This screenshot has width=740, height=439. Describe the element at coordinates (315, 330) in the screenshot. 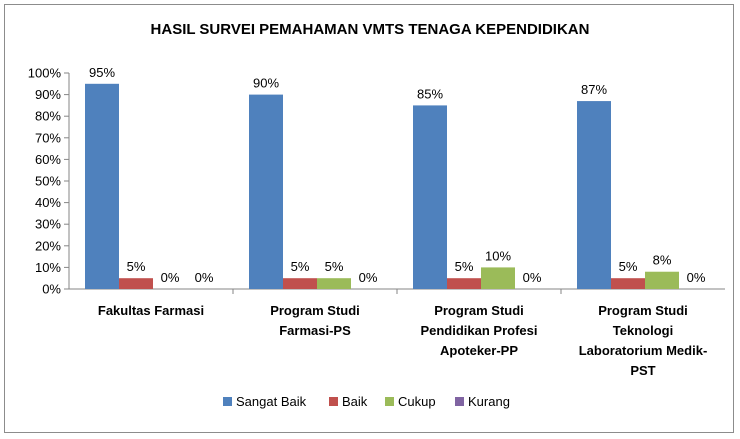

I see `category-label: Farmasi-PS` at that location.